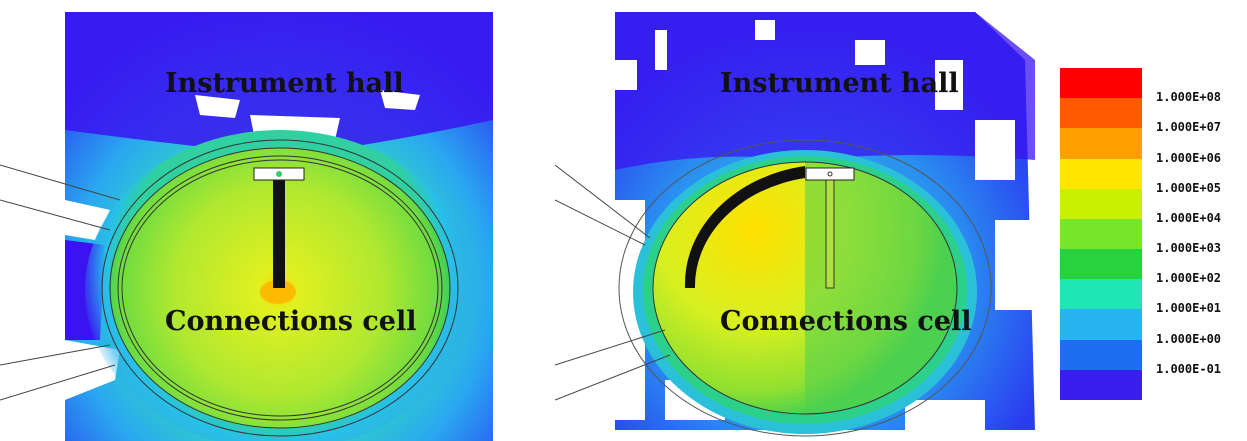  I want to click on legend-label: 1.000E+00, so click(1189, 338).